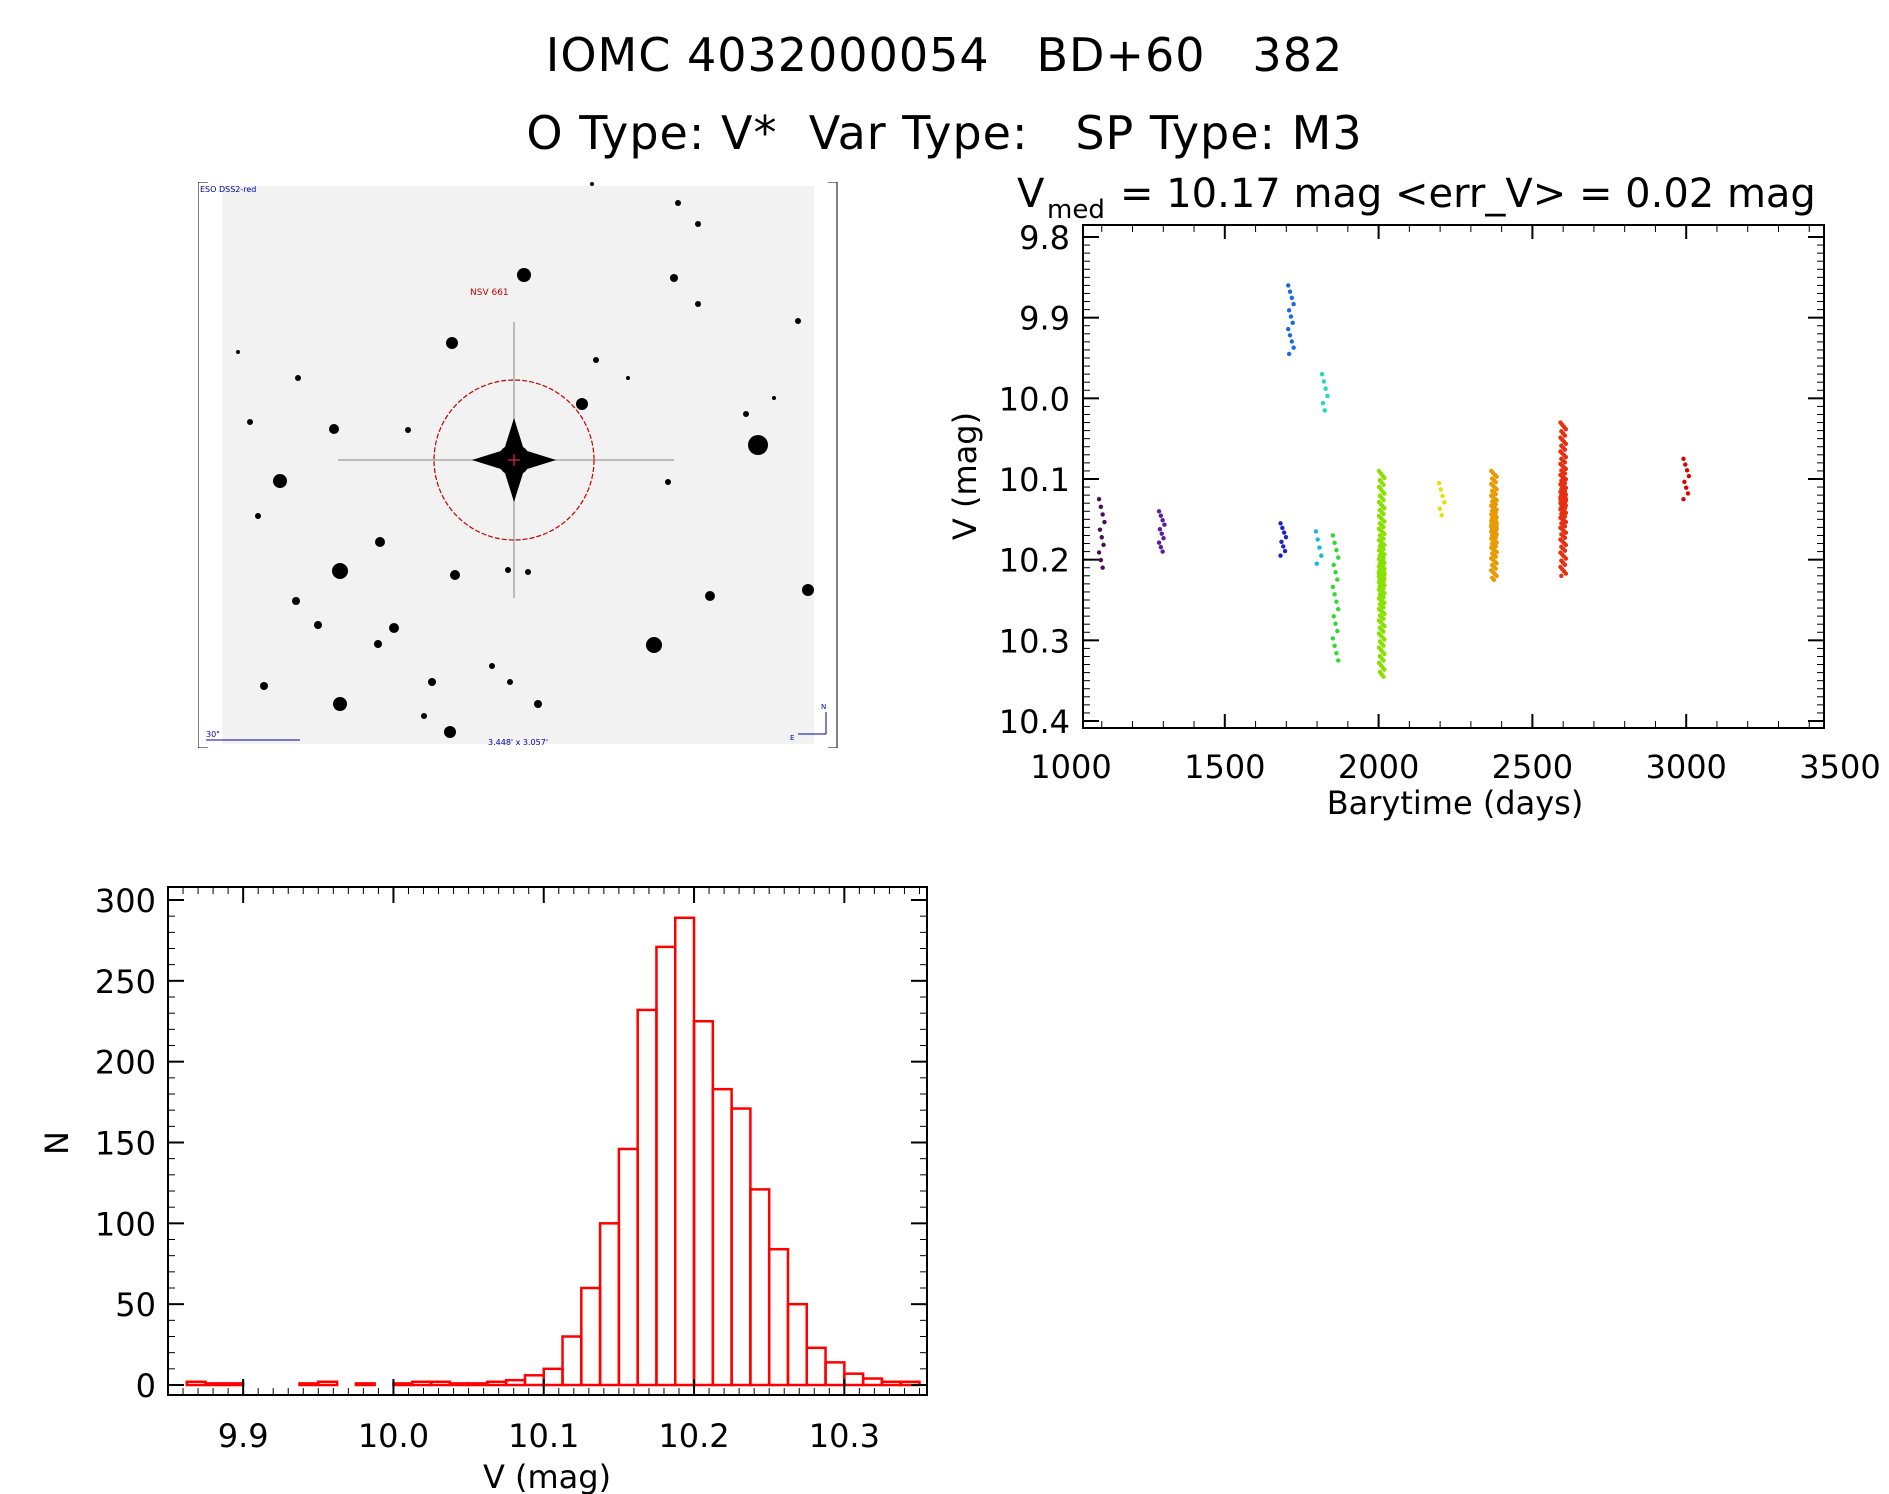  Describe the element at coordinates (823, 707) in the screenshot. I see `north-label: N` at that location.